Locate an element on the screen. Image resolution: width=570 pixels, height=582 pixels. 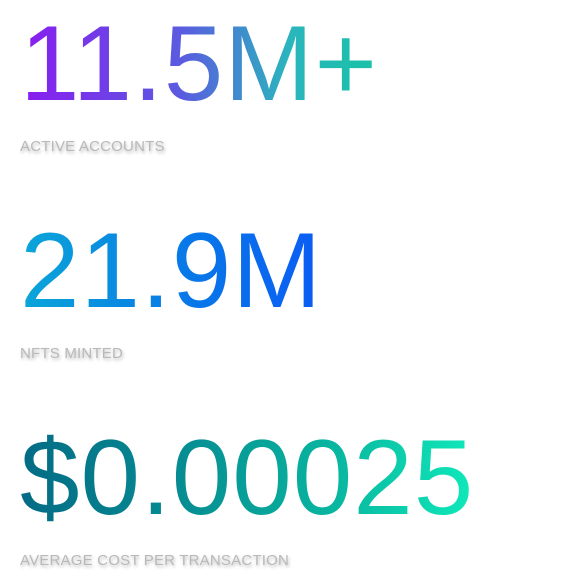
stat-label: NFTS MINTED is located at coordinates (72, 353).